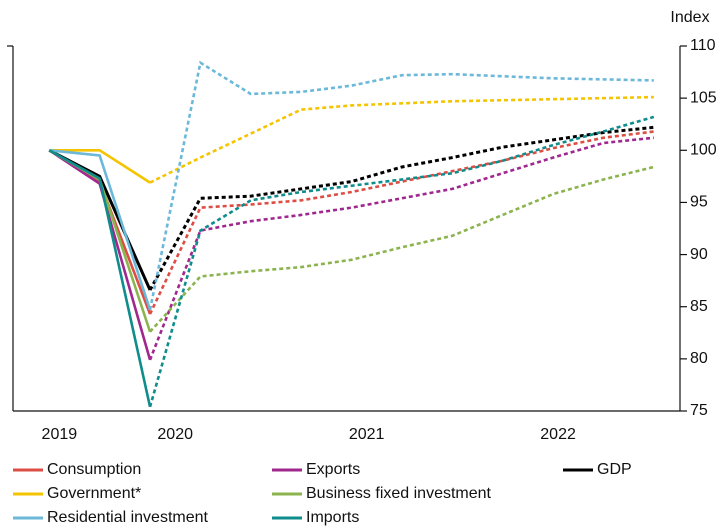  Describe the element at coordinates (558, 434) in the screenshot. I see `x-tick-label: 2022` at that location.